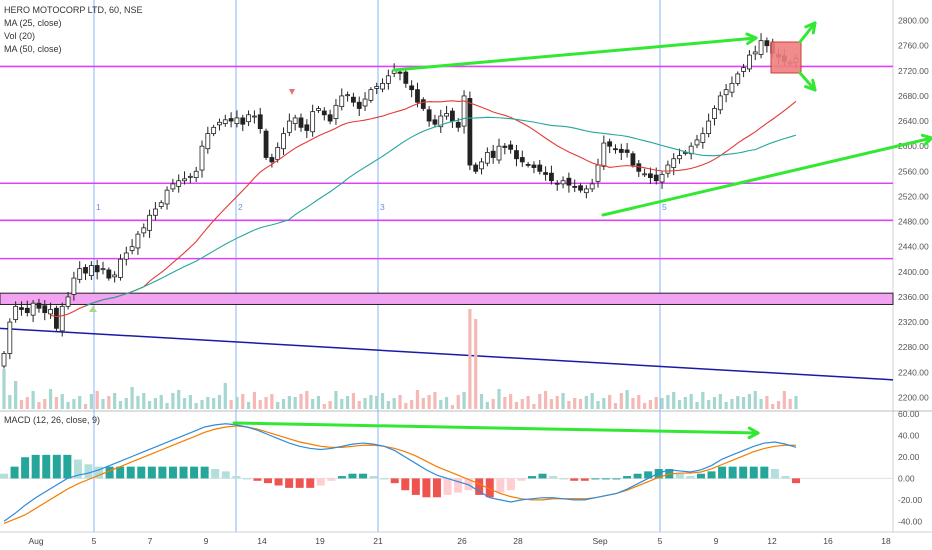 The height and width of the screenshot is (550, 932). Describe the element at coordinates (913, 272) in the screenshot. I see `price-tick-label: 2400.00` at that location.